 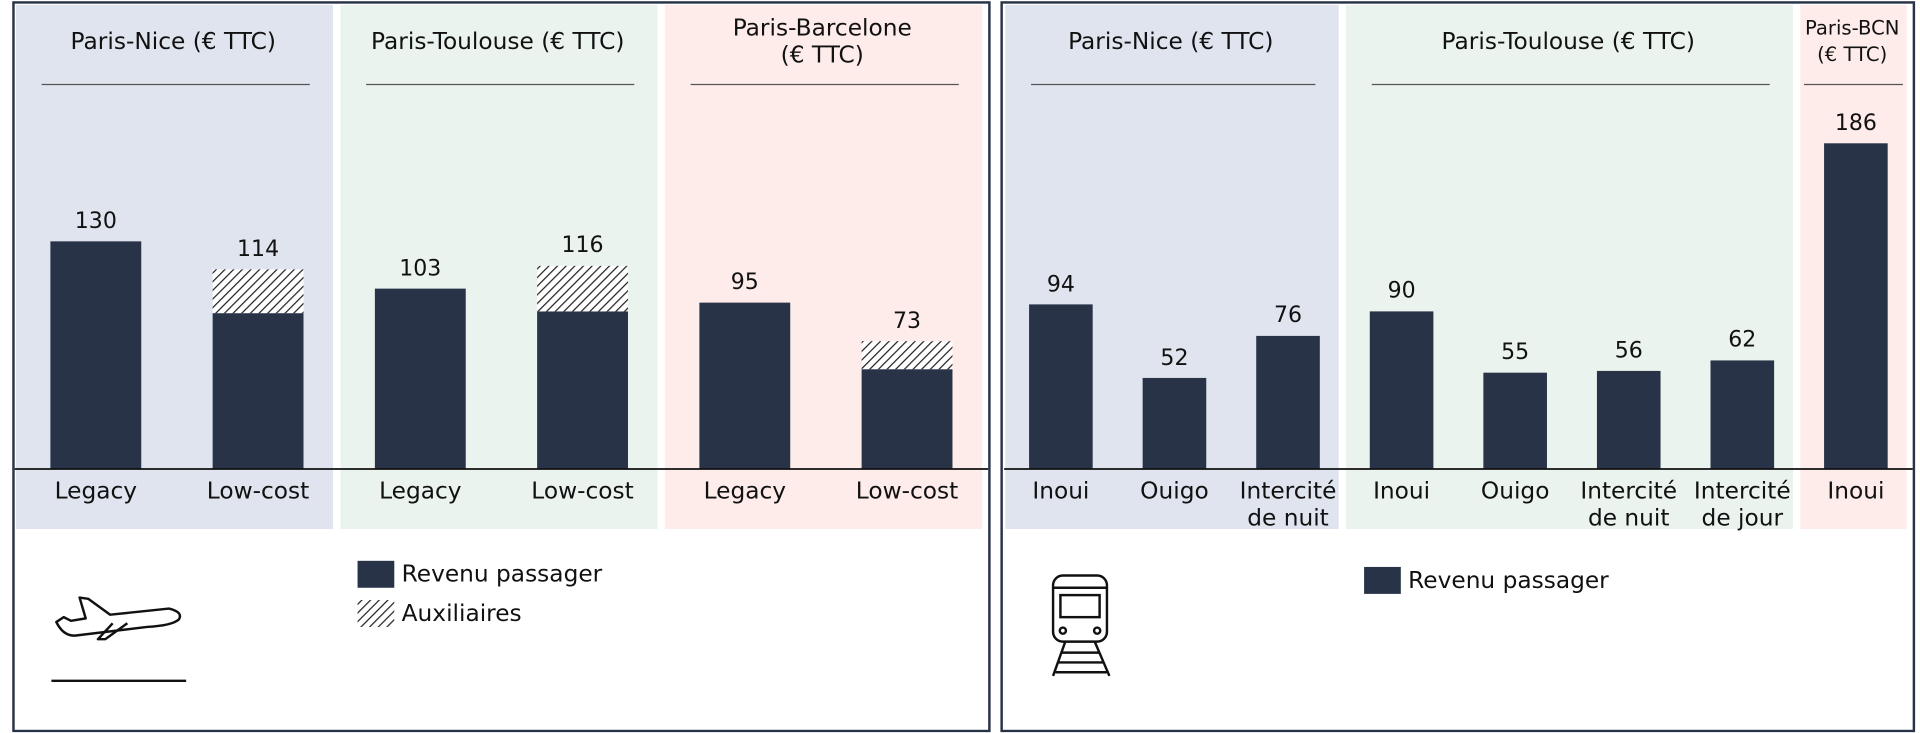 I want to click on plane-icon, so click(x=119, y=639).